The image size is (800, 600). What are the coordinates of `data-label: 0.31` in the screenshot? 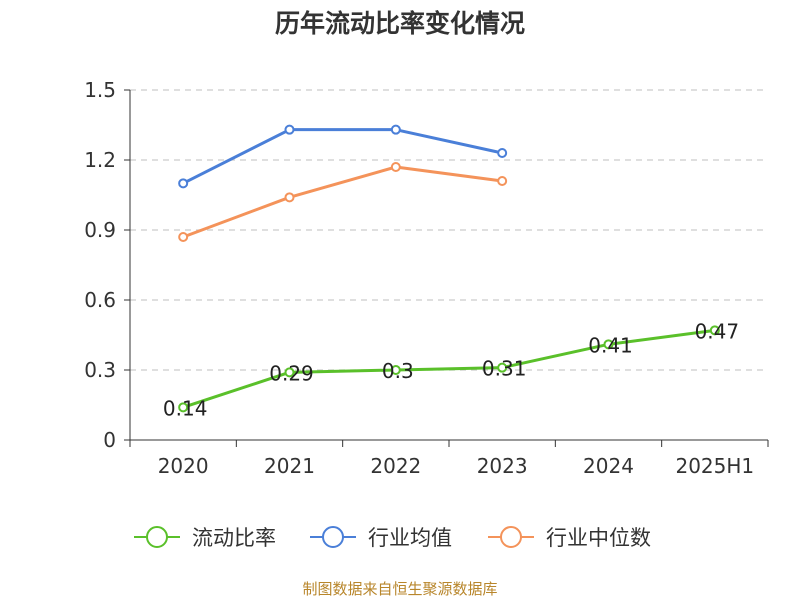 It's located at (504, 369).